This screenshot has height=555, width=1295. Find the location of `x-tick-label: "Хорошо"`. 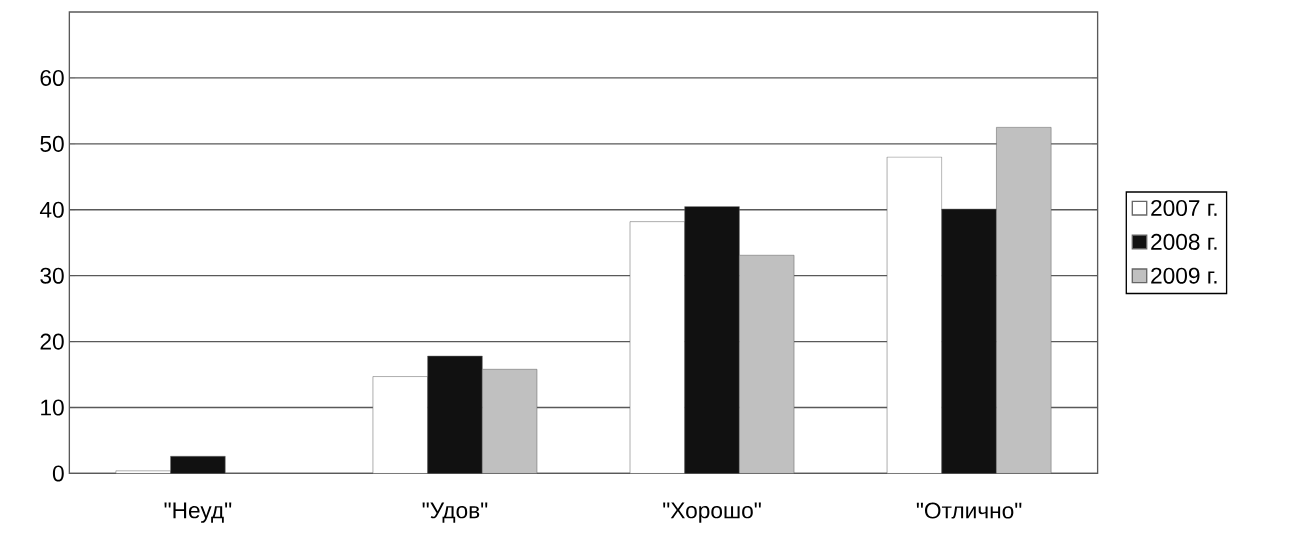

x-tick-label: "Хорошо" is located at coordinates (712, 512).